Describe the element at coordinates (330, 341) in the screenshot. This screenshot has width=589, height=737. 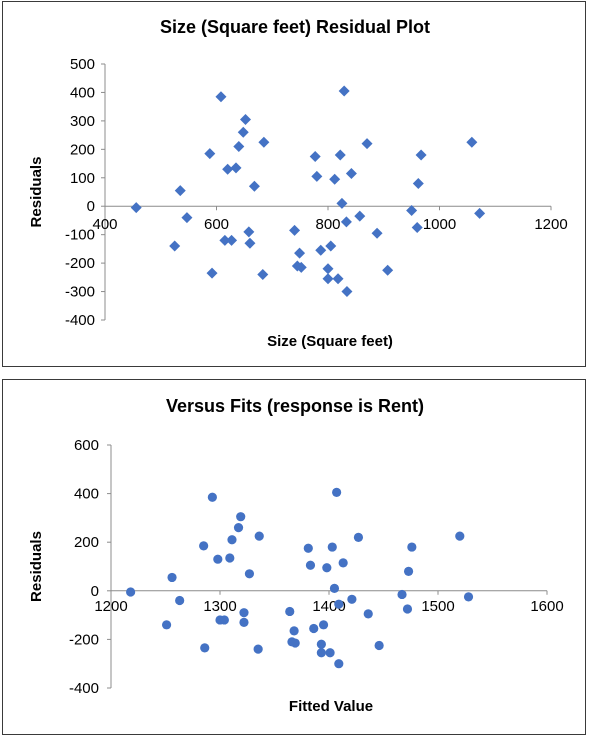
I see `x-axis-title: Size (Square feet)` at that location.